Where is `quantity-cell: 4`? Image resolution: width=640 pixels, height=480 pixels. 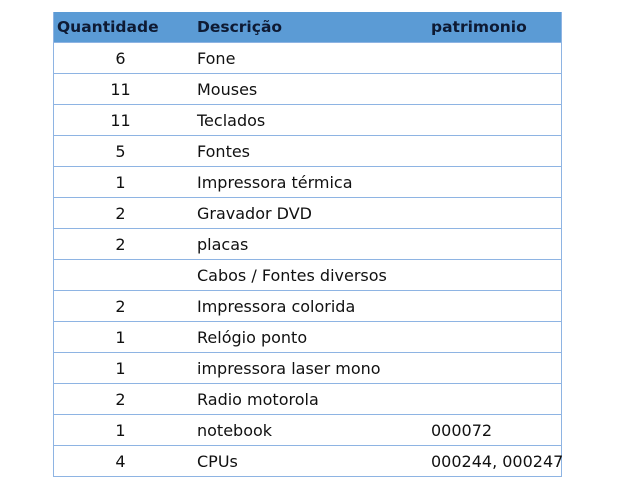 quantity-cell: 4 is located at coordinates (120, 461).